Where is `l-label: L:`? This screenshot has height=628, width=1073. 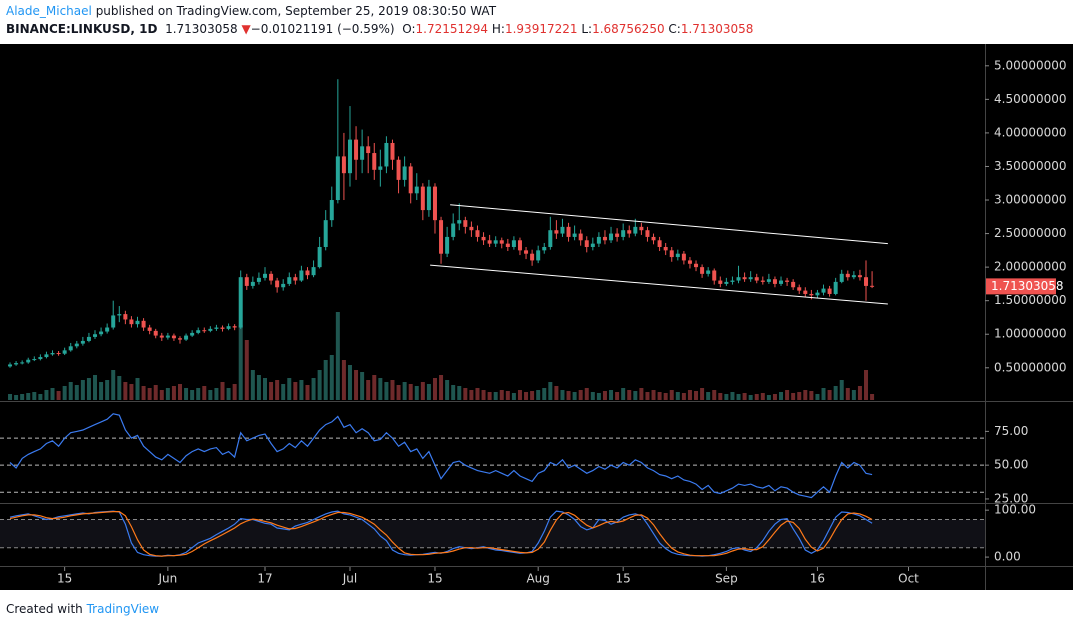
l-label: L: is located at coordinates (587, 29).